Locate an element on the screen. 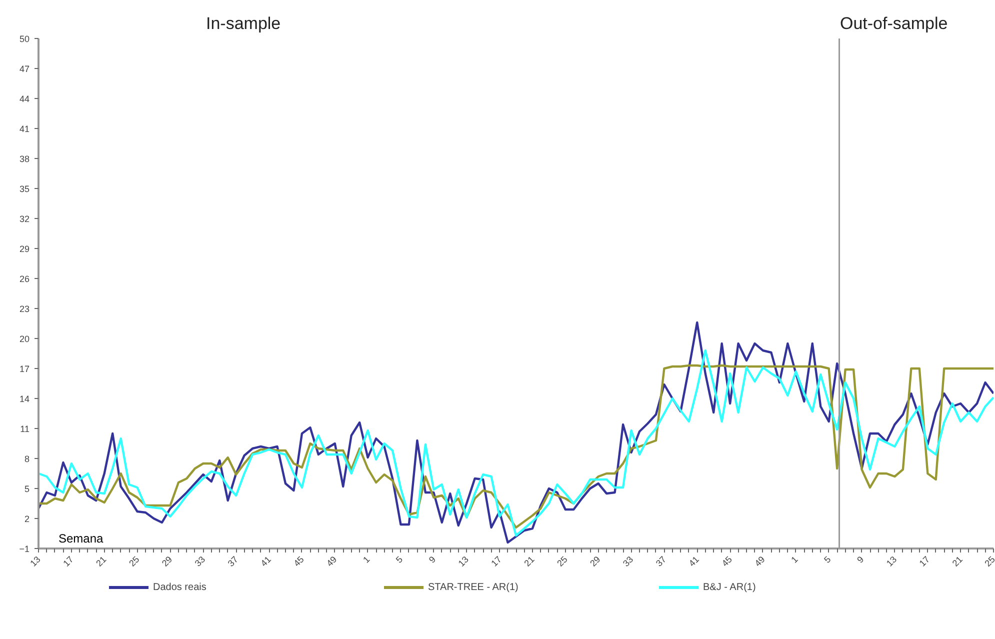  y-tick-label: 29 is located at coordinates (24, 249).